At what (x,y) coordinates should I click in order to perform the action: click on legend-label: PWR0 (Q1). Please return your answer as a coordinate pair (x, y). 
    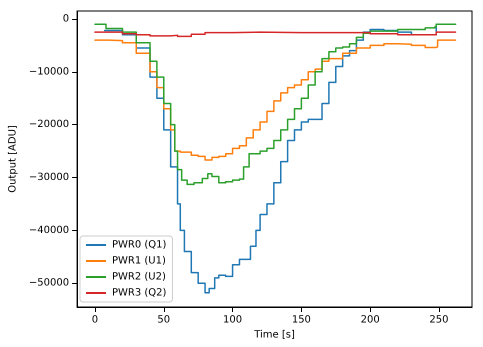
    Looking at the image, I should click on (139, 245).